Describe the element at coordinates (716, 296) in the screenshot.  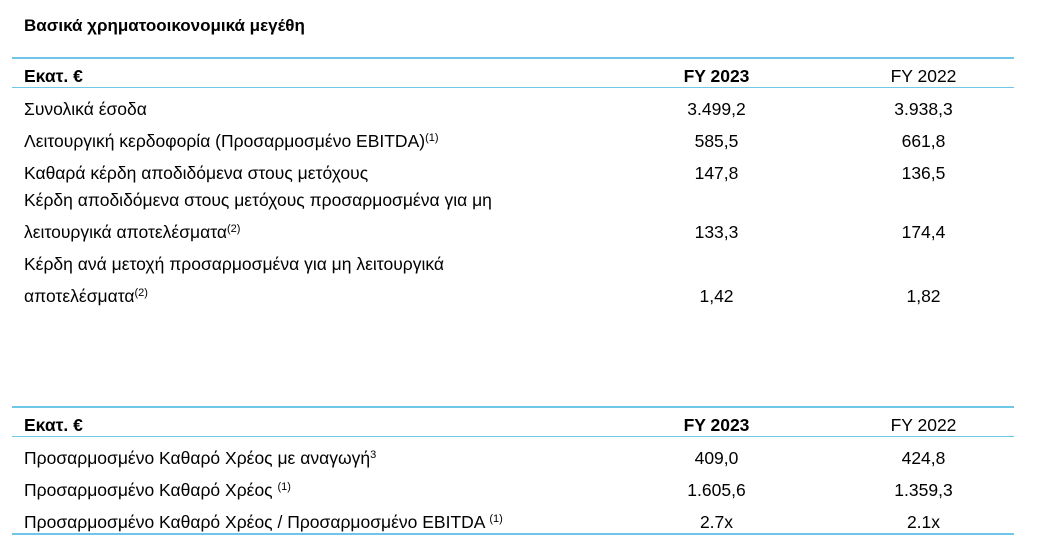
I see `value-fy2023: 1,42` at that location.